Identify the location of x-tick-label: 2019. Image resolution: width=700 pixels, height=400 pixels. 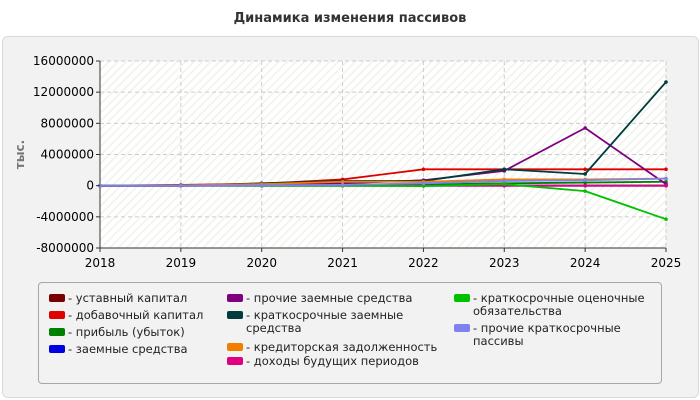
(181, 263).